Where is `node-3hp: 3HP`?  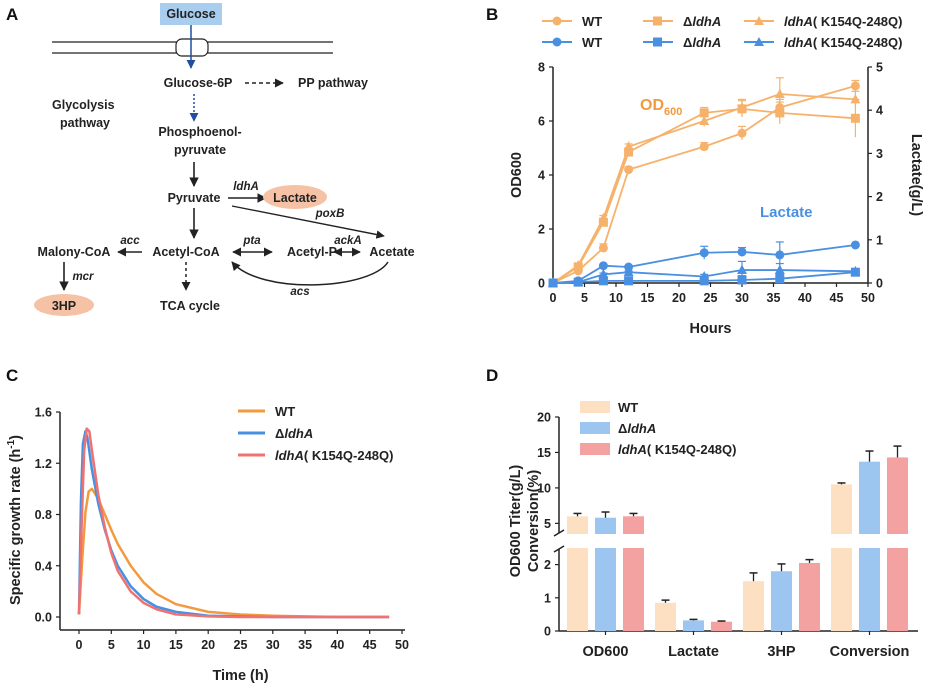 node-3hp: 3HP is located at coordinates (64, 306).